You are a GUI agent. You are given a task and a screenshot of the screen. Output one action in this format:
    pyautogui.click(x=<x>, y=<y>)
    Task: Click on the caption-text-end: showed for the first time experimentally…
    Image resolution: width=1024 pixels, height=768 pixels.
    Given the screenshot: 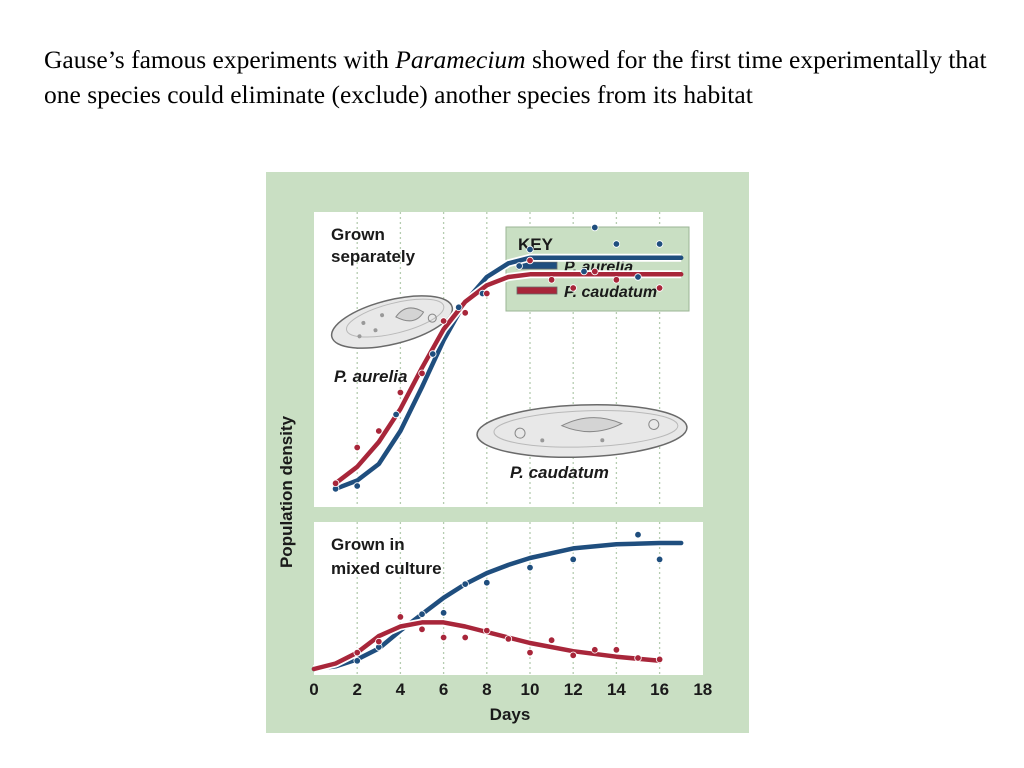 What is the action you would take?
    pyautogui.click(x=515, y=77)
    